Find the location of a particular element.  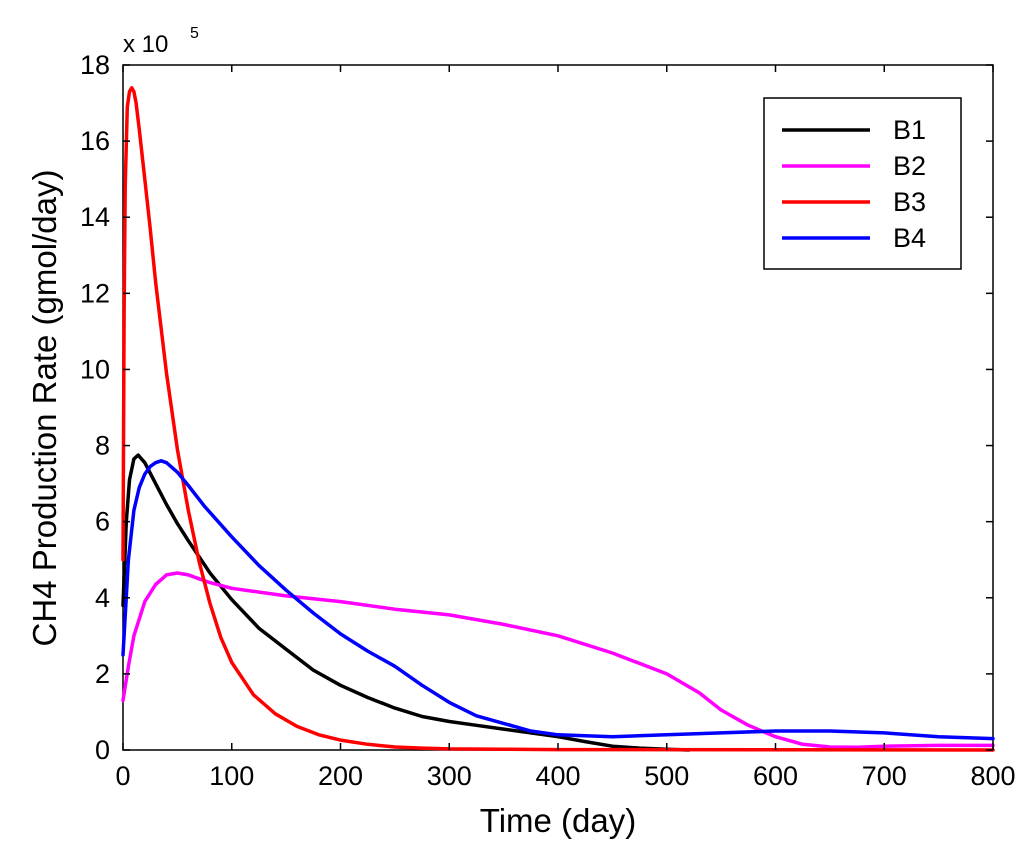

y-multiplier: x 10 5 is located at coordinates (161, 41).